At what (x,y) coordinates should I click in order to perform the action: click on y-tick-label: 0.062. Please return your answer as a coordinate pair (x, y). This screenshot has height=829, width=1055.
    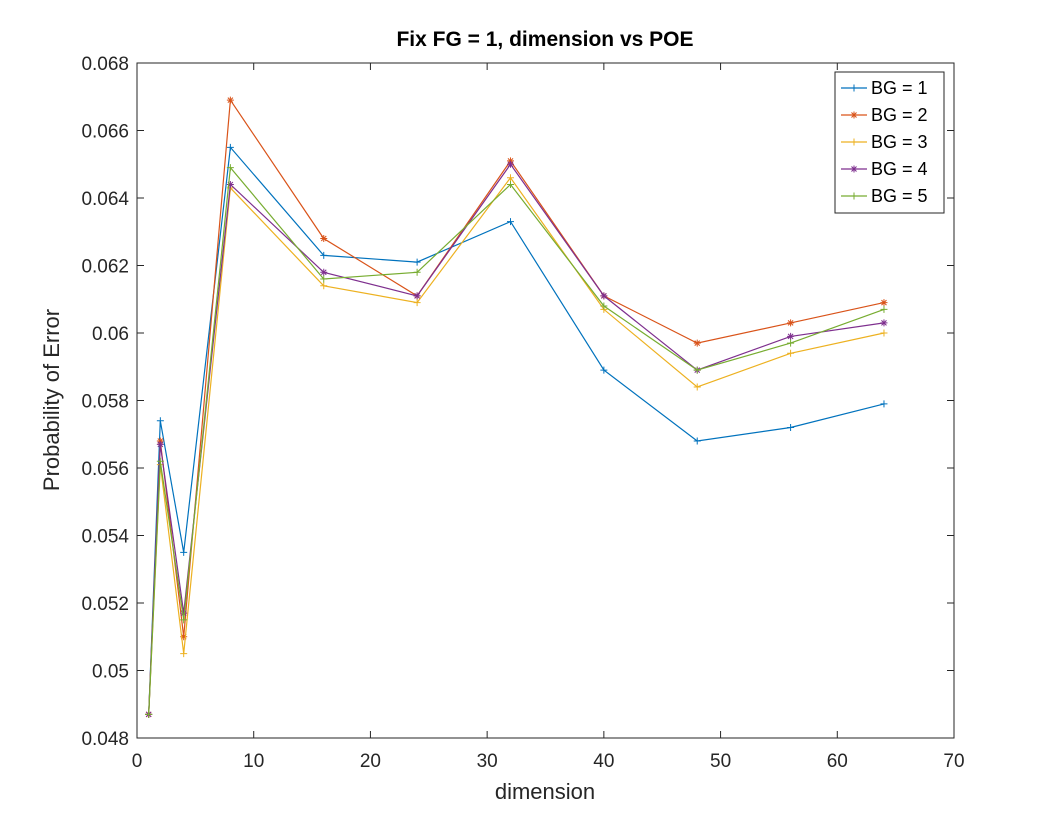
    Looking at the image, I should click on (105, 267).